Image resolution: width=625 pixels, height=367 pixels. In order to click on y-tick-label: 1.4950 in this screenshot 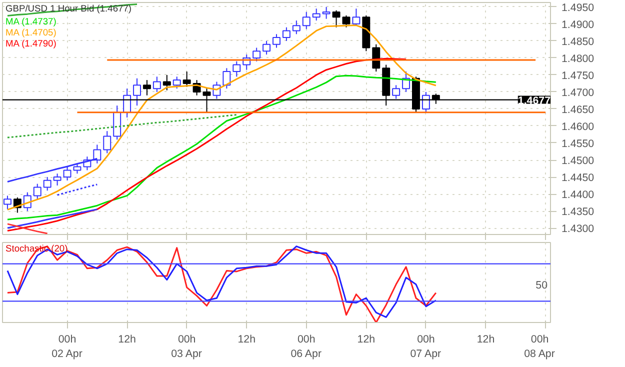, I will do `click(578, 8)`.